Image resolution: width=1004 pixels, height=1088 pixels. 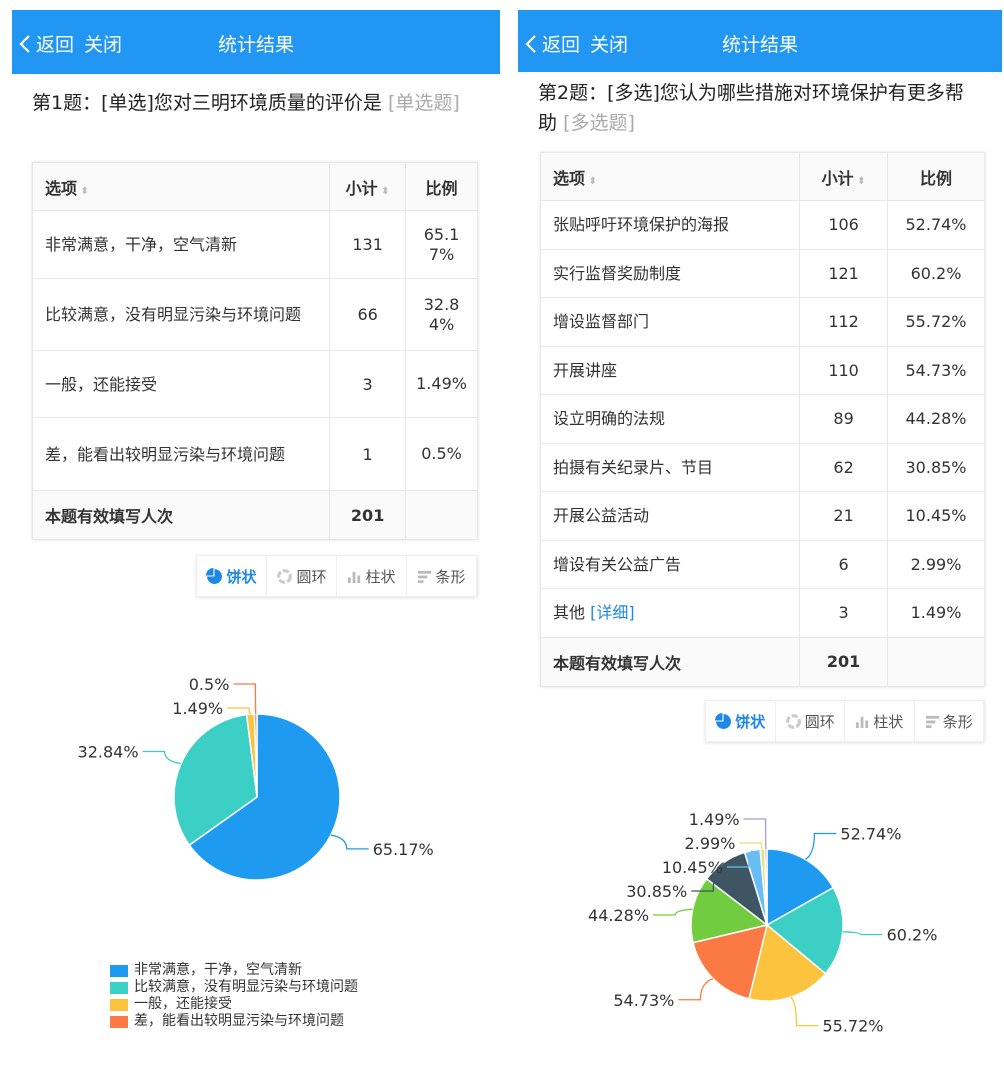 I want to click on cell-text: 32.84%, so click(x=441, y=314).